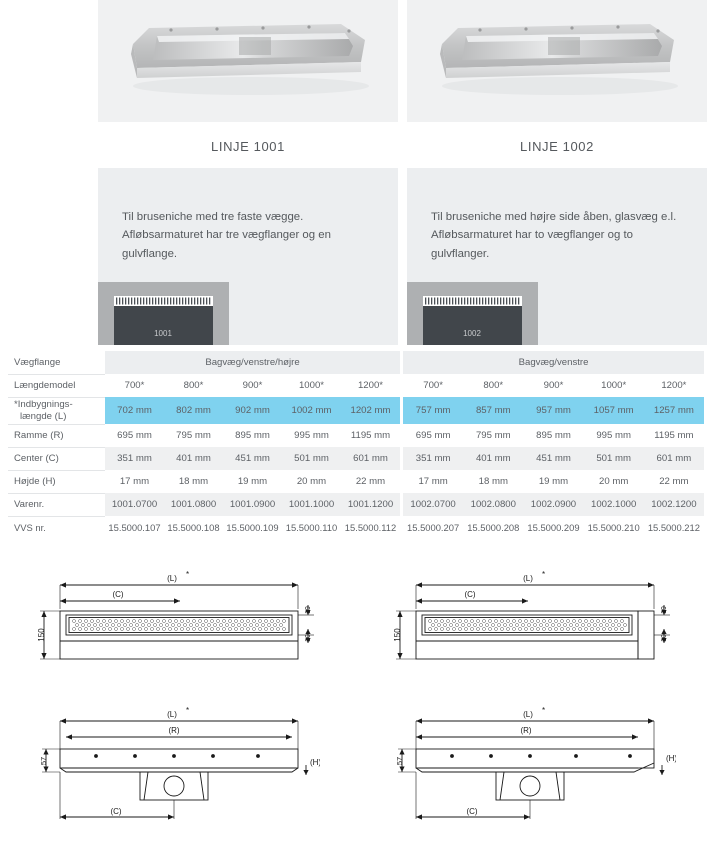 This screenshot has width=712, height=856. Describe the element at coordinates (553, 435) in the screenshot. I see `table-row-frame: 695 mm 795 mm 895 mm 995 mm 1195 mm` at that location.